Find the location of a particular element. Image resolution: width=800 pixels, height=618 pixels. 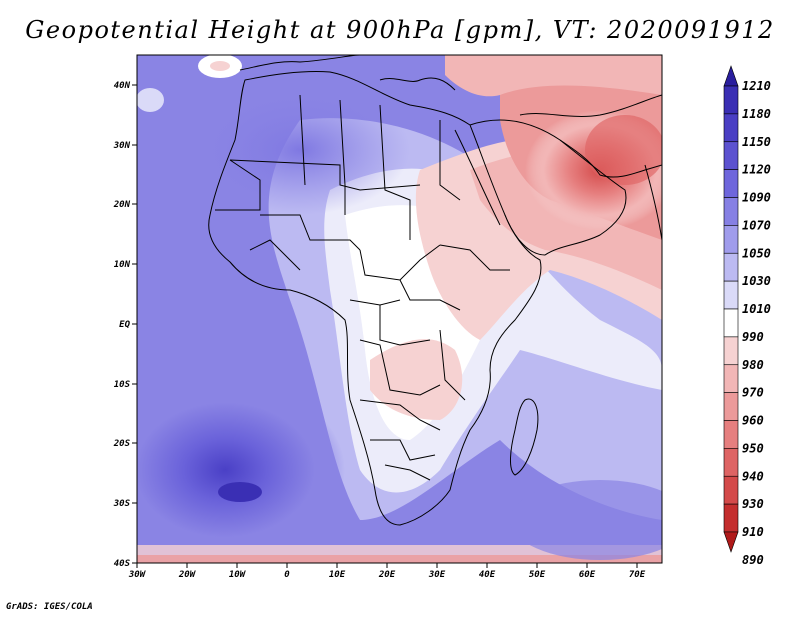

colorbar-label: 980 is located at coordinates (753, 365).